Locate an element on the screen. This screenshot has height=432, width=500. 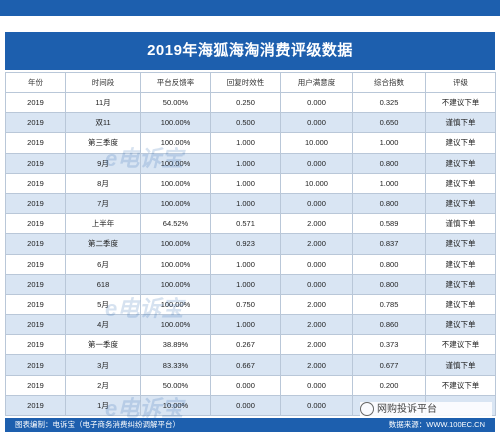
table-row: 2019 7月 100.00% 1.000 0.000 0.800 建议下单 is located at coordinates (250, 203).